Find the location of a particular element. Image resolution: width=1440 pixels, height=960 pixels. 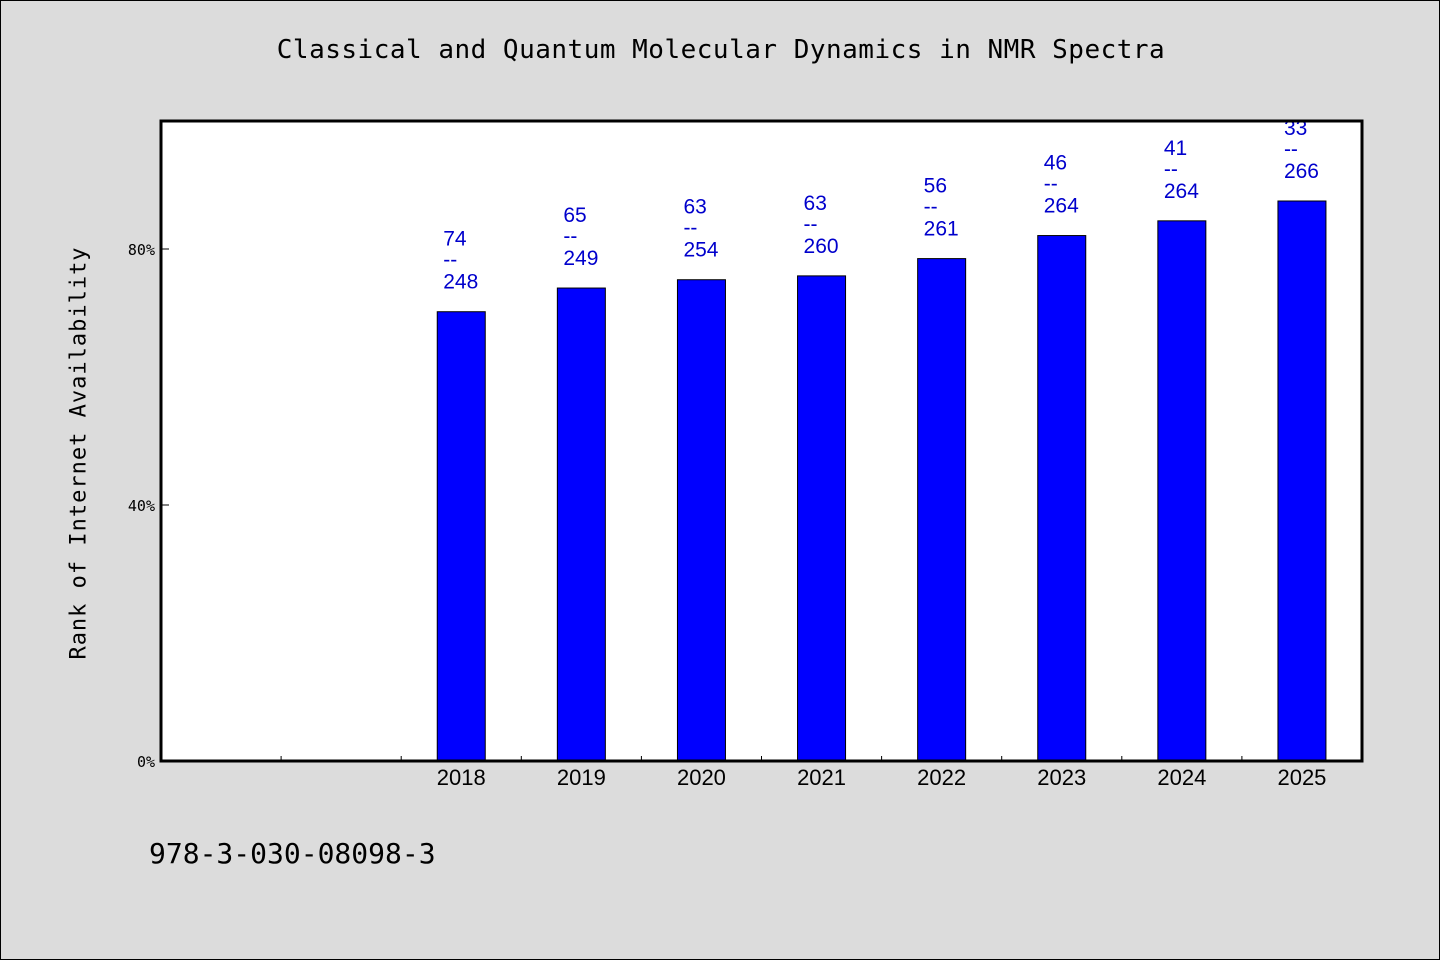

bar-label-bottom: 249 is located at coordinates (580, 258).